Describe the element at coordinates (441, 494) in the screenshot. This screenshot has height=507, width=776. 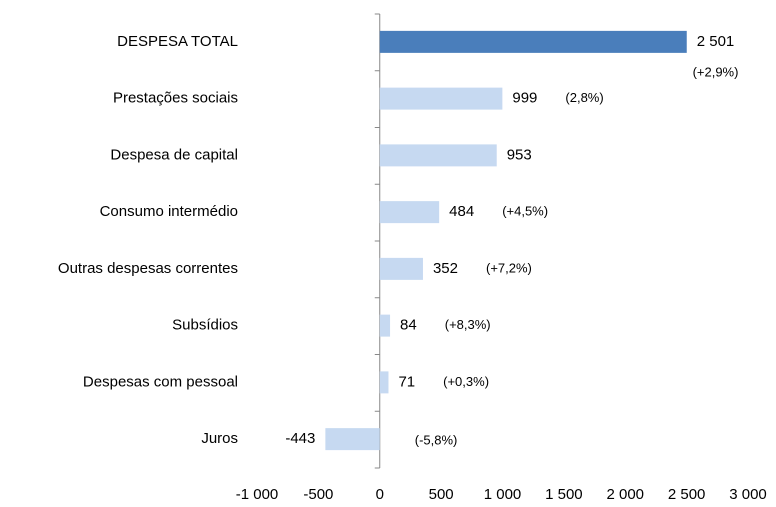
I see `x-tick-label: 500` at that location.